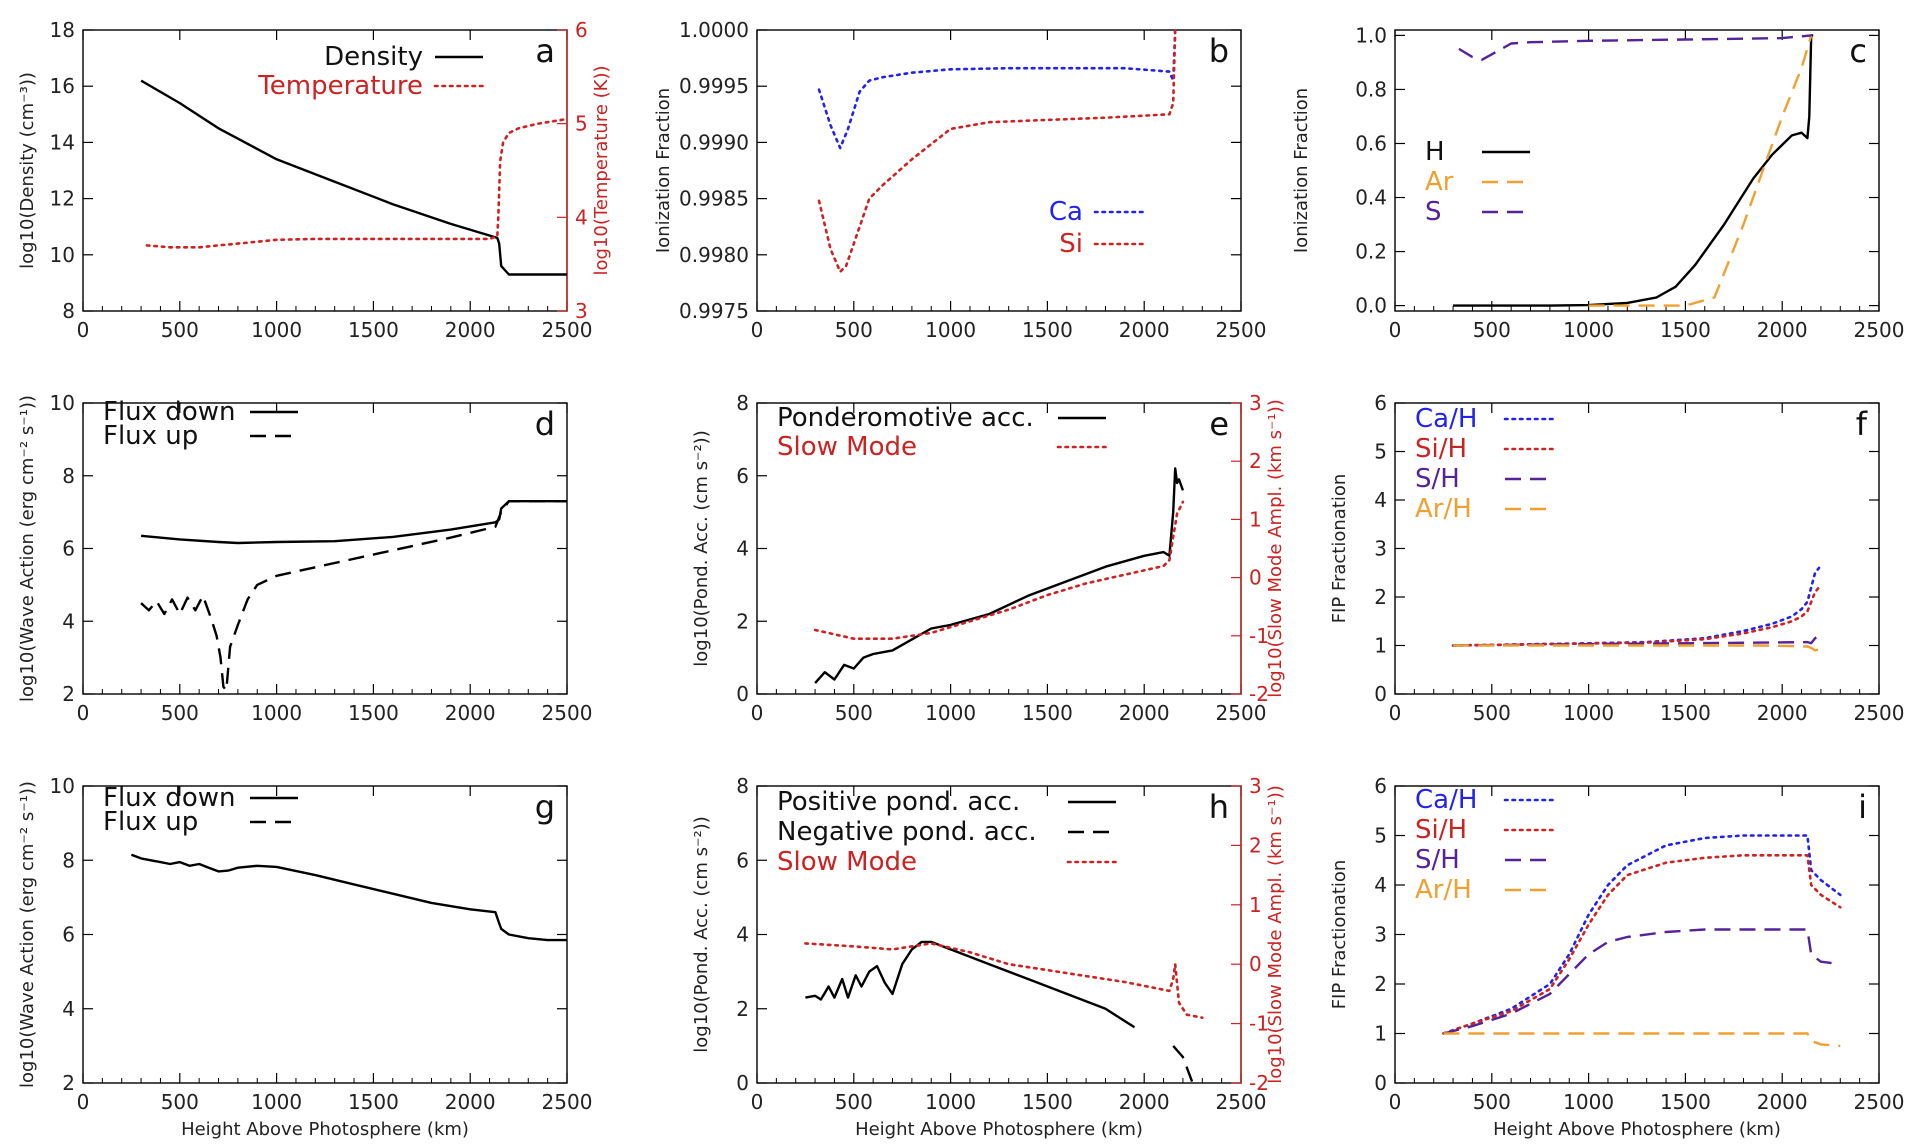 This screenshot has height=1148, width=1920. I want to click on legend-label: Density, so click(373, 57).